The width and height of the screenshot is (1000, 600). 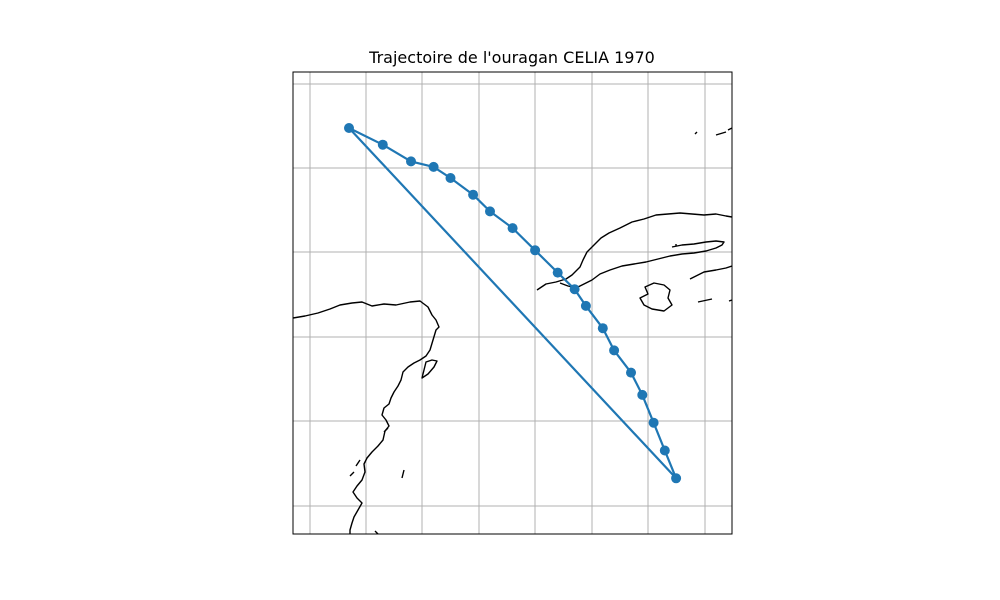 I want to click on coastline-cuba, so click(x=634, y=251).